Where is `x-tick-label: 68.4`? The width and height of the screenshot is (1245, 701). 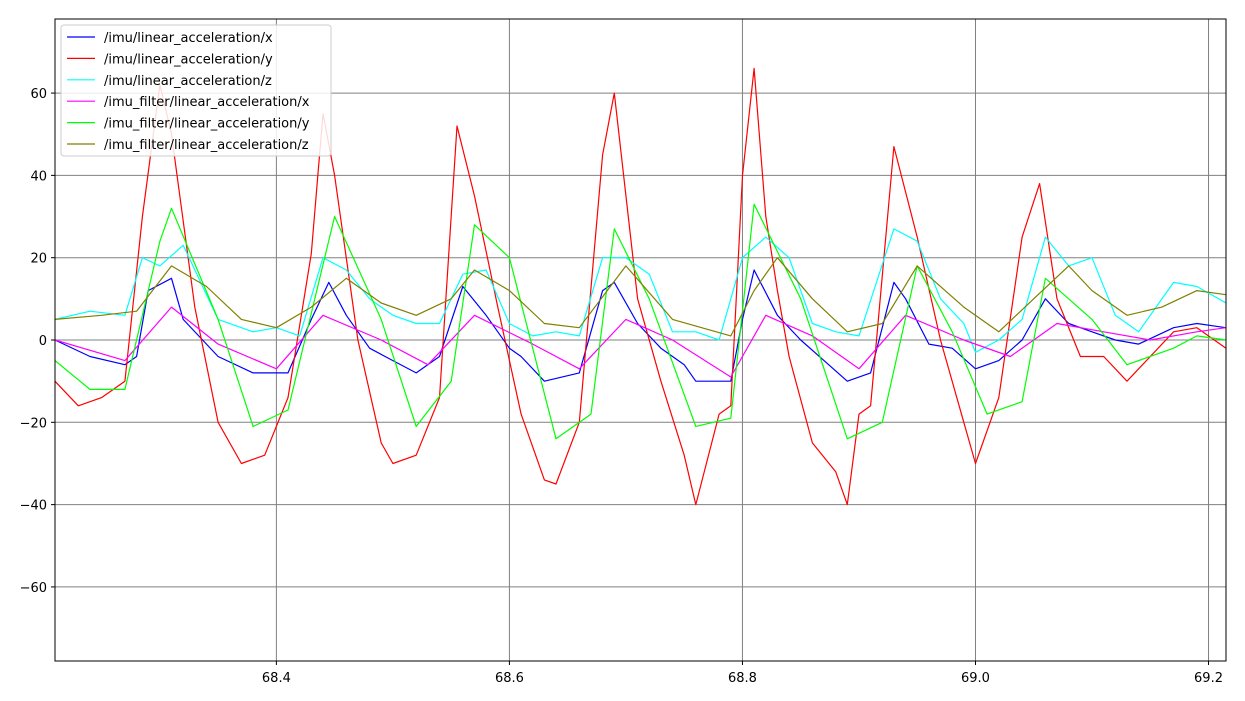
x-tick-label: 68.4 is located at coordinates (276, 678).